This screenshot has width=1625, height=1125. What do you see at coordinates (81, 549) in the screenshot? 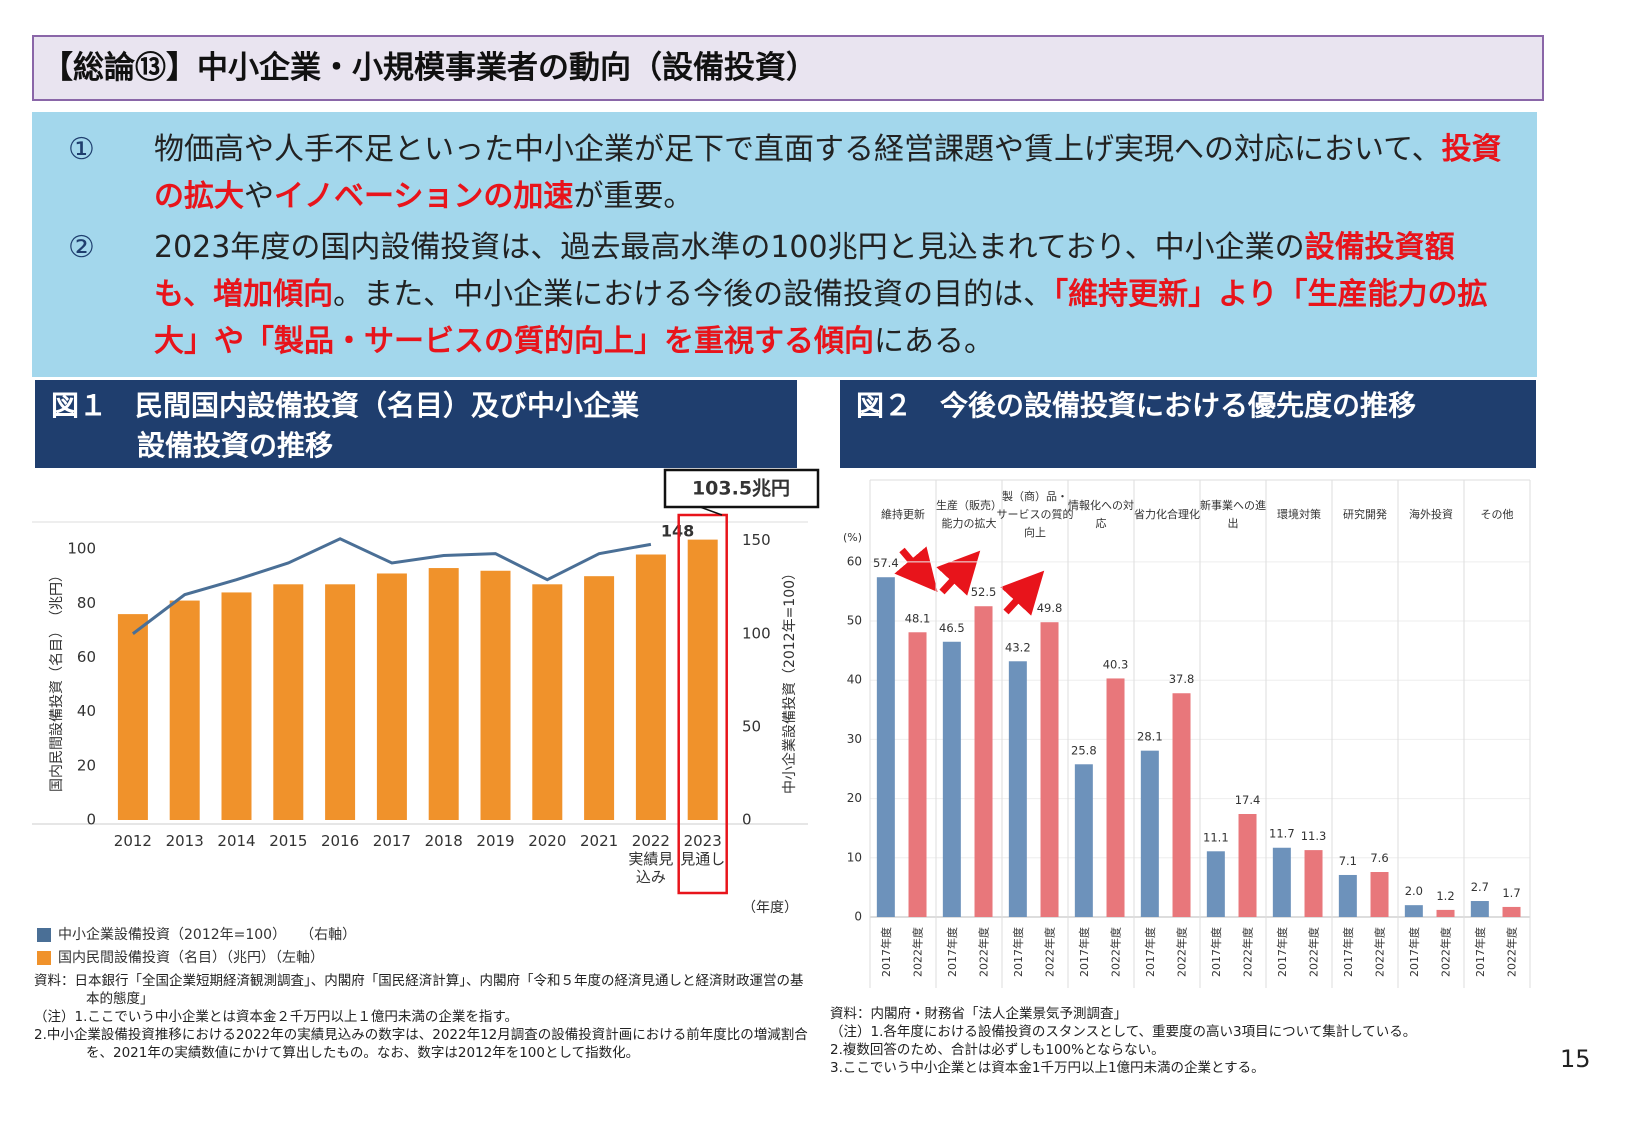
I see `y-tick-label: 100` at bounding box center [81, 549].